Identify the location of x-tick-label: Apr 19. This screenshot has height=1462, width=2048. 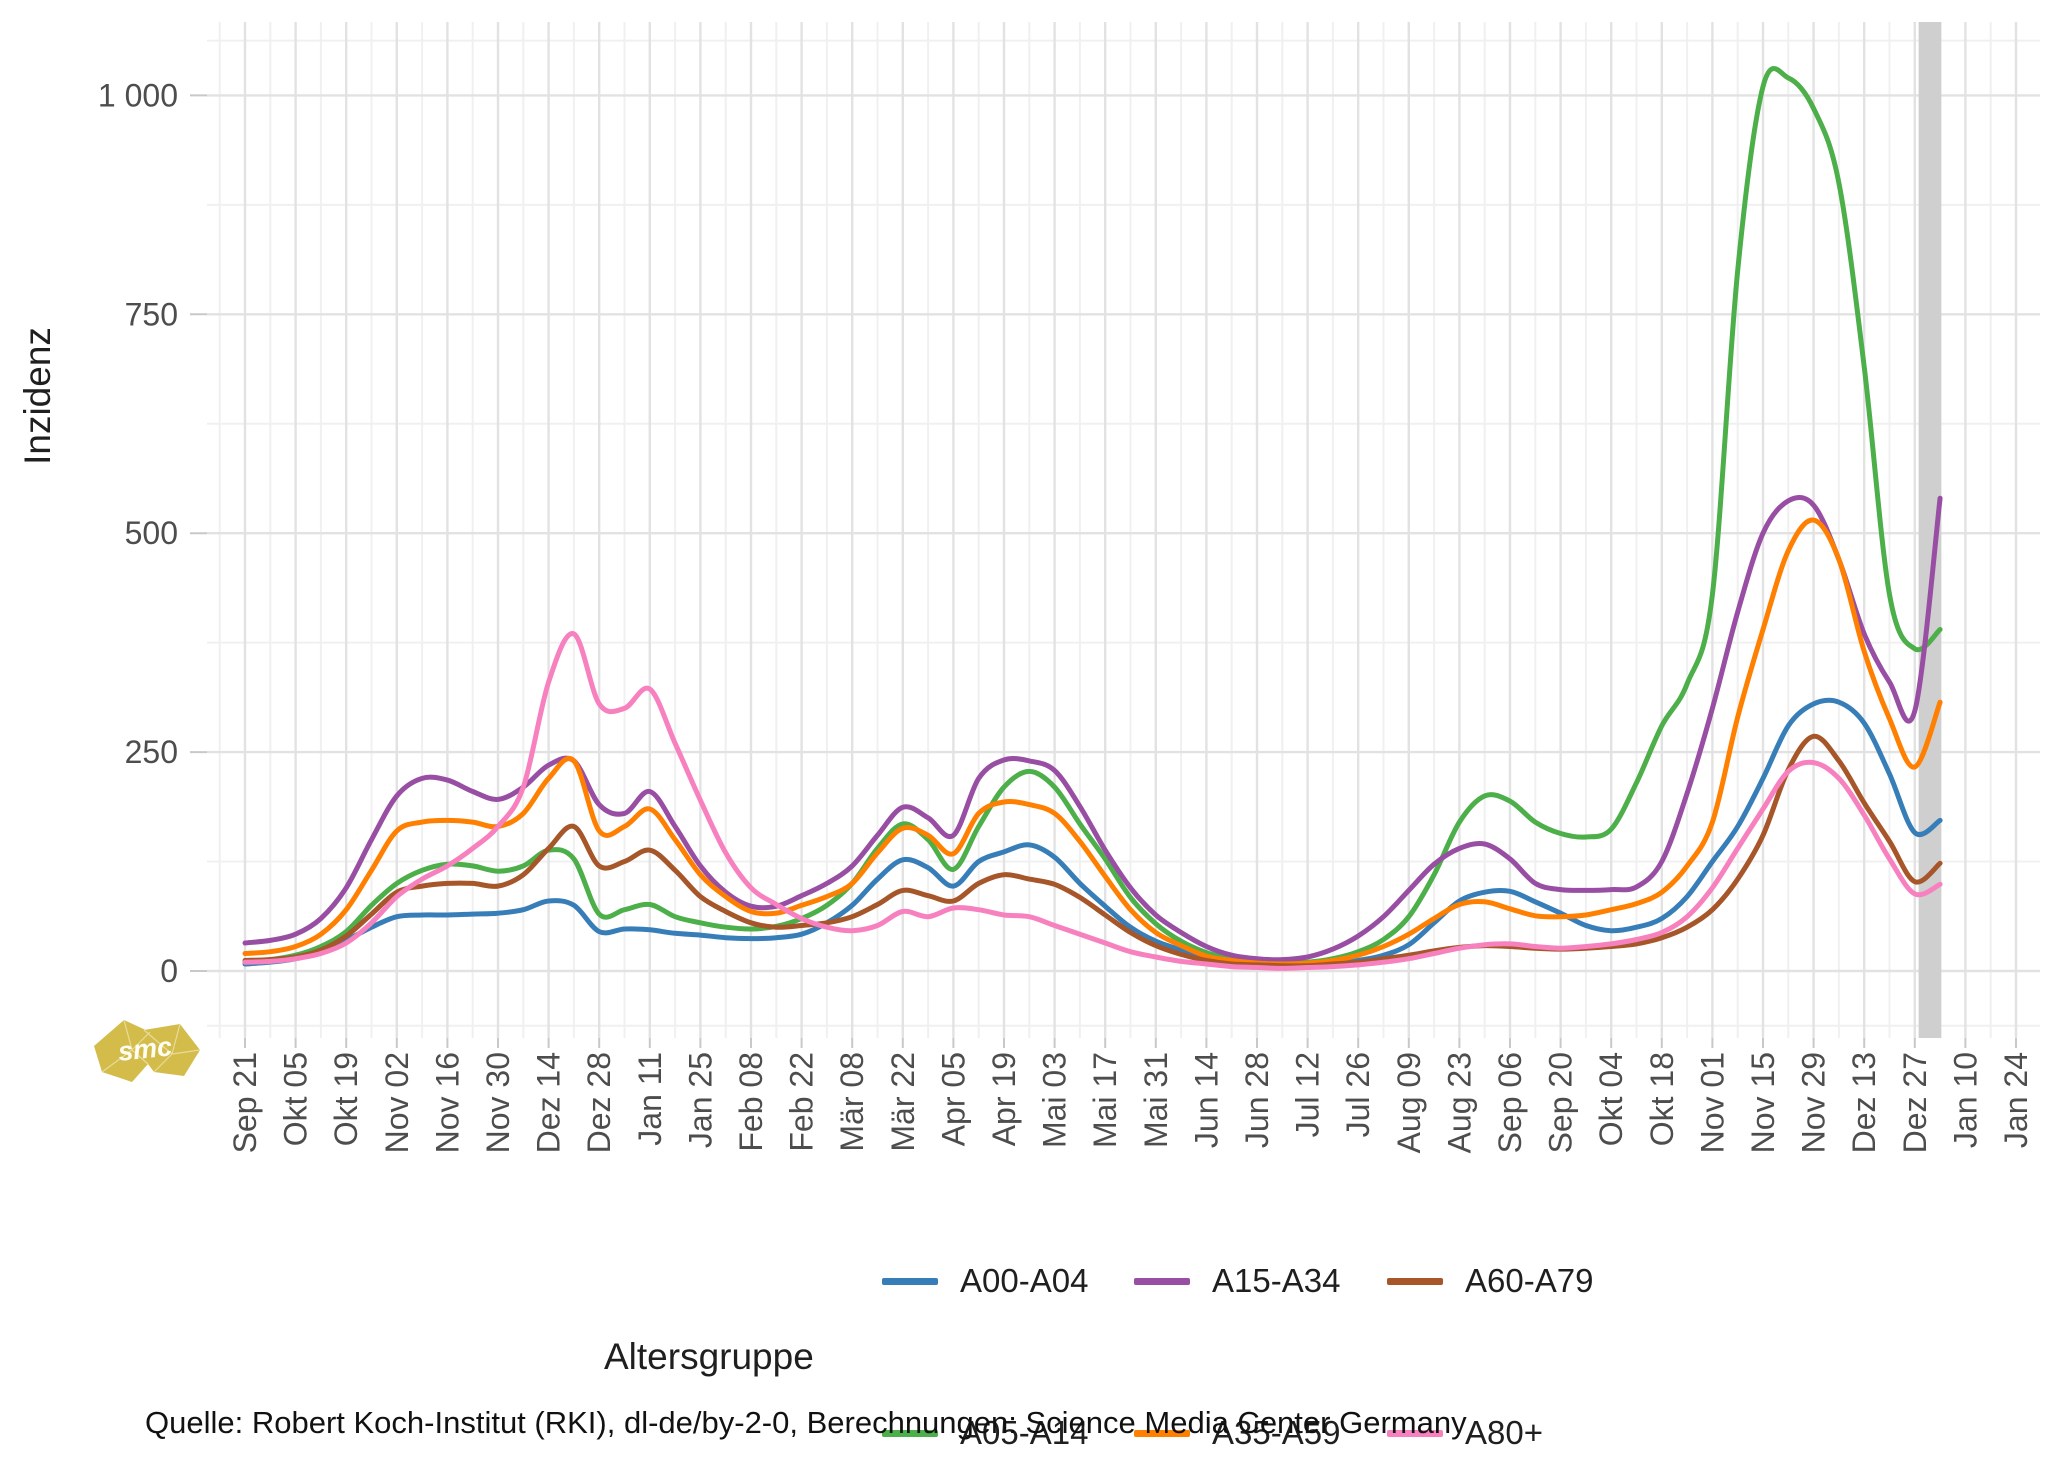
(1004, 1099).